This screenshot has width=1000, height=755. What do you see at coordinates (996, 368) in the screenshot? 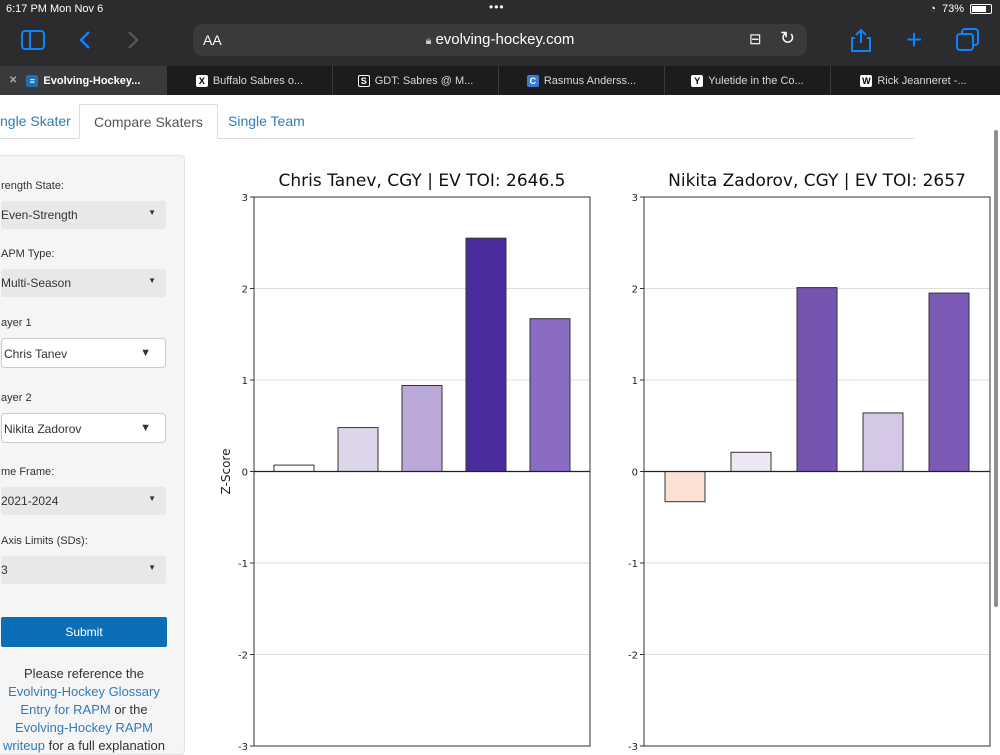
I see `page-scrollbar` at bounding box center [996, 368].